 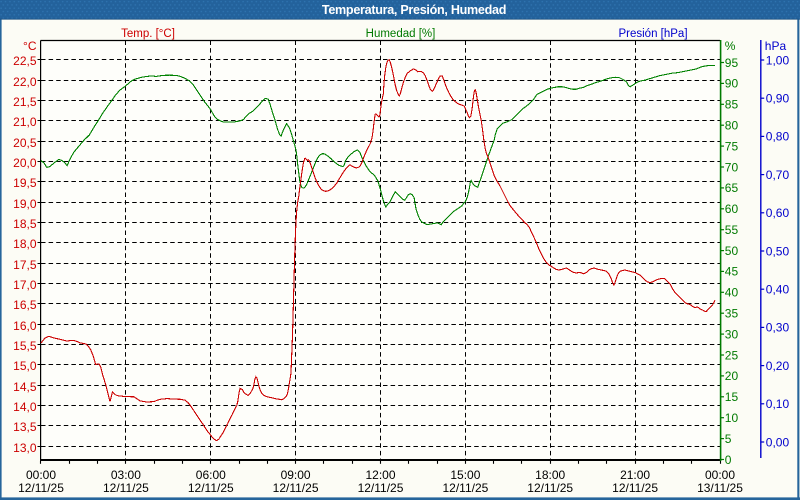 What do you see at coordinates (652, 34) in the screenshot?
I see `svg-text: Presión [hPa]` at bounding box center [652, 34].